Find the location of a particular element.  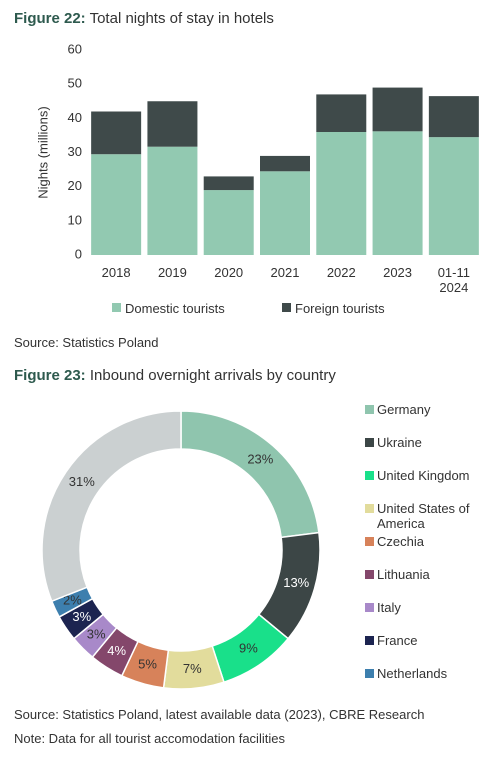

y-tick-label: 20 is located at coordinates (75, 185).